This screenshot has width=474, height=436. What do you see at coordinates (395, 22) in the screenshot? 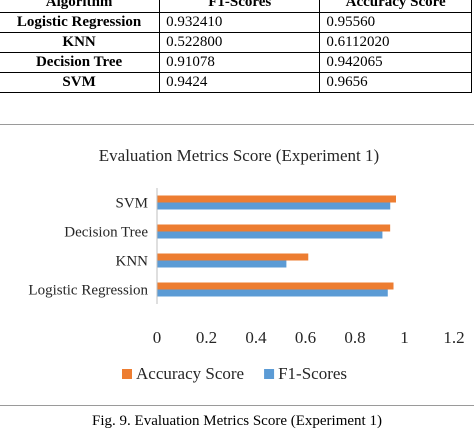
I see `cell-accuracy: 0.95560` at bounding box center [395, 22].